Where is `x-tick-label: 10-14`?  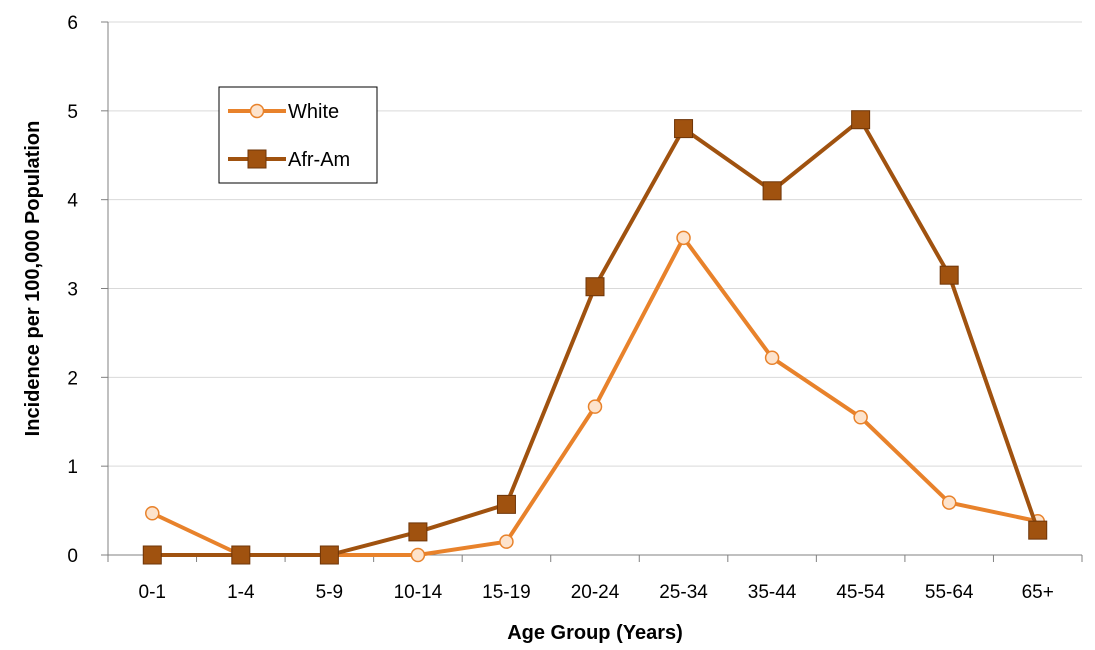
x-tick-label: 10-14 is located at coordinates (418, 592).